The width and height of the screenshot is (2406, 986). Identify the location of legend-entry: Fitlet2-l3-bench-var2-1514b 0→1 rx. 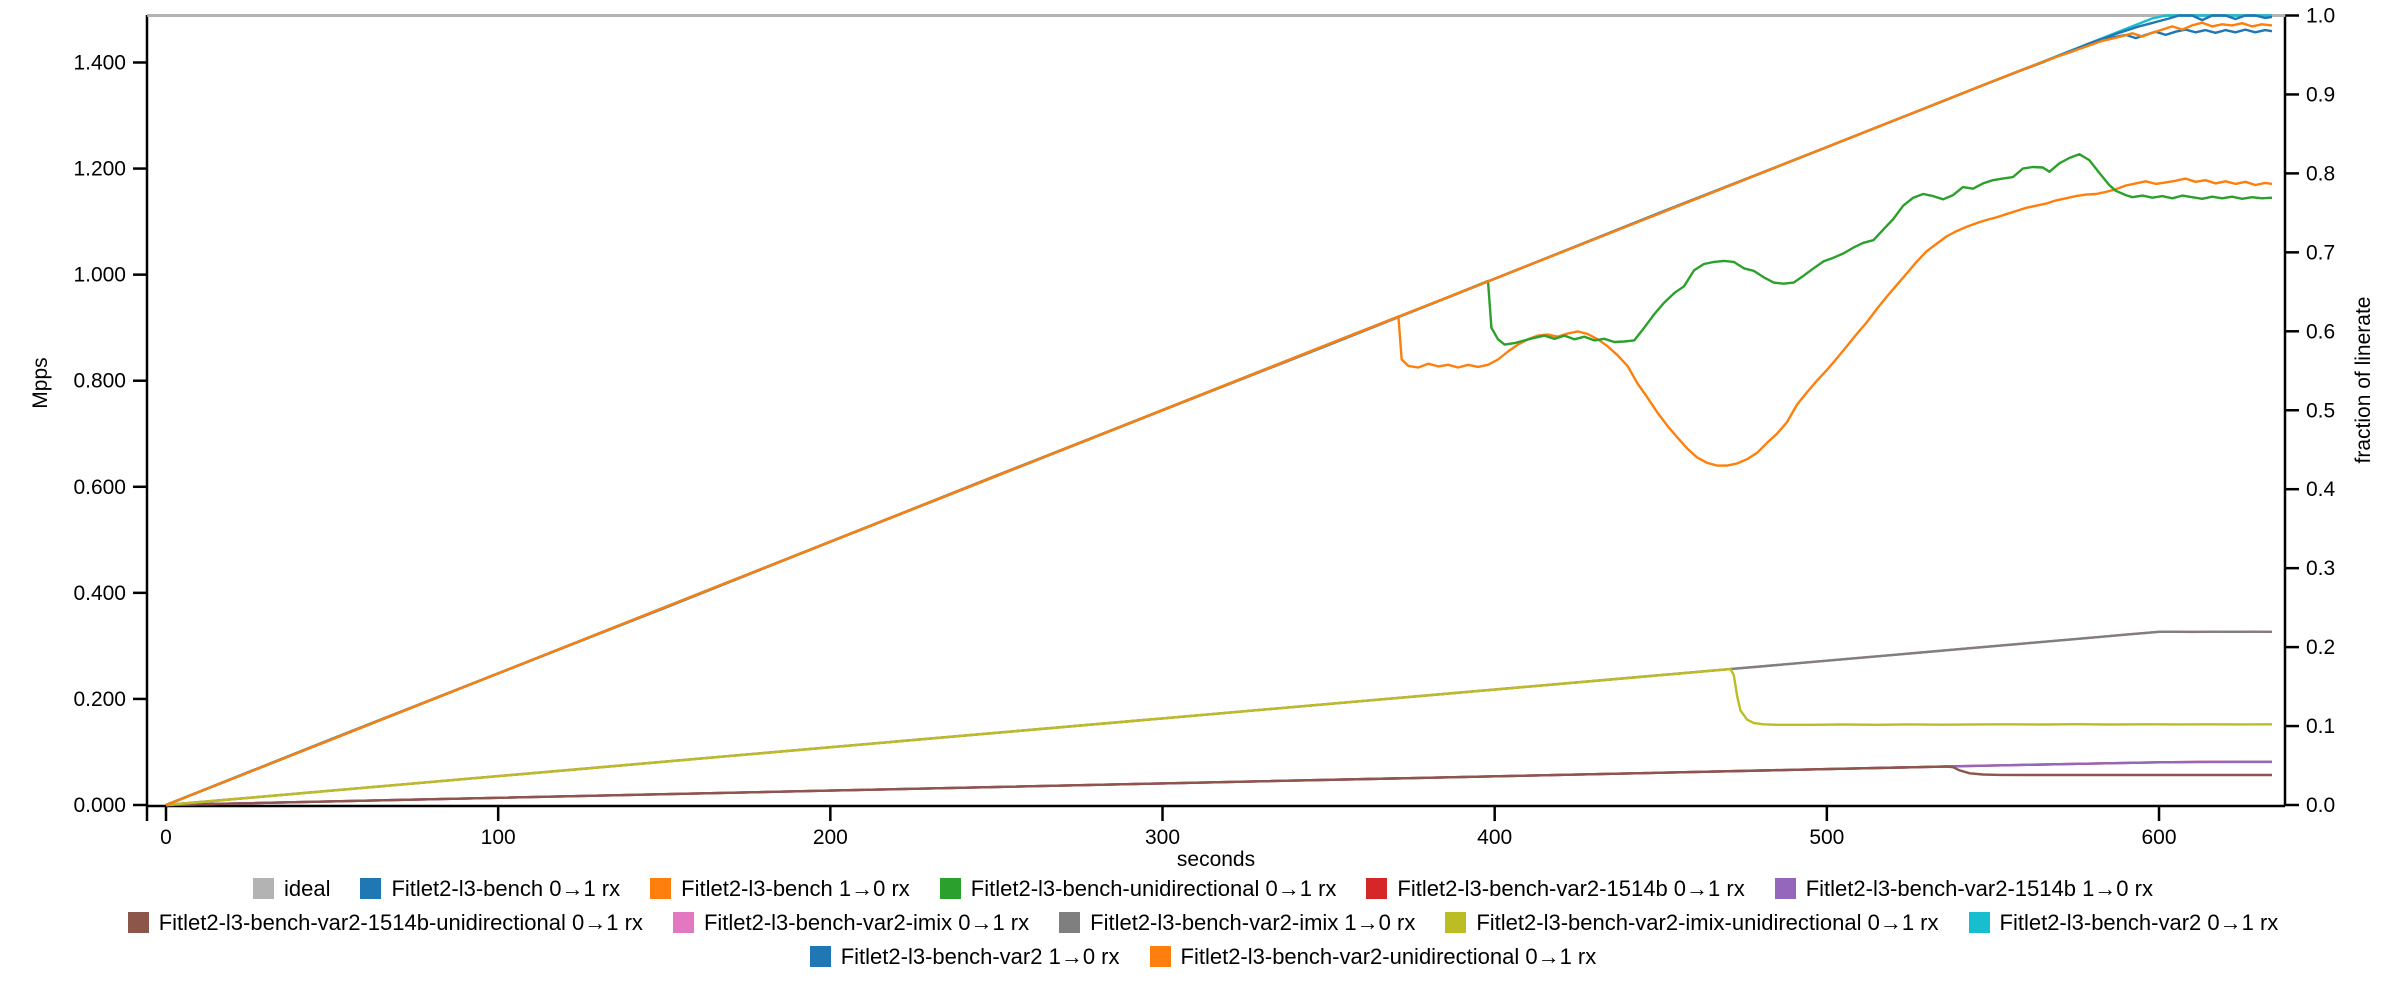
(1555, 888).